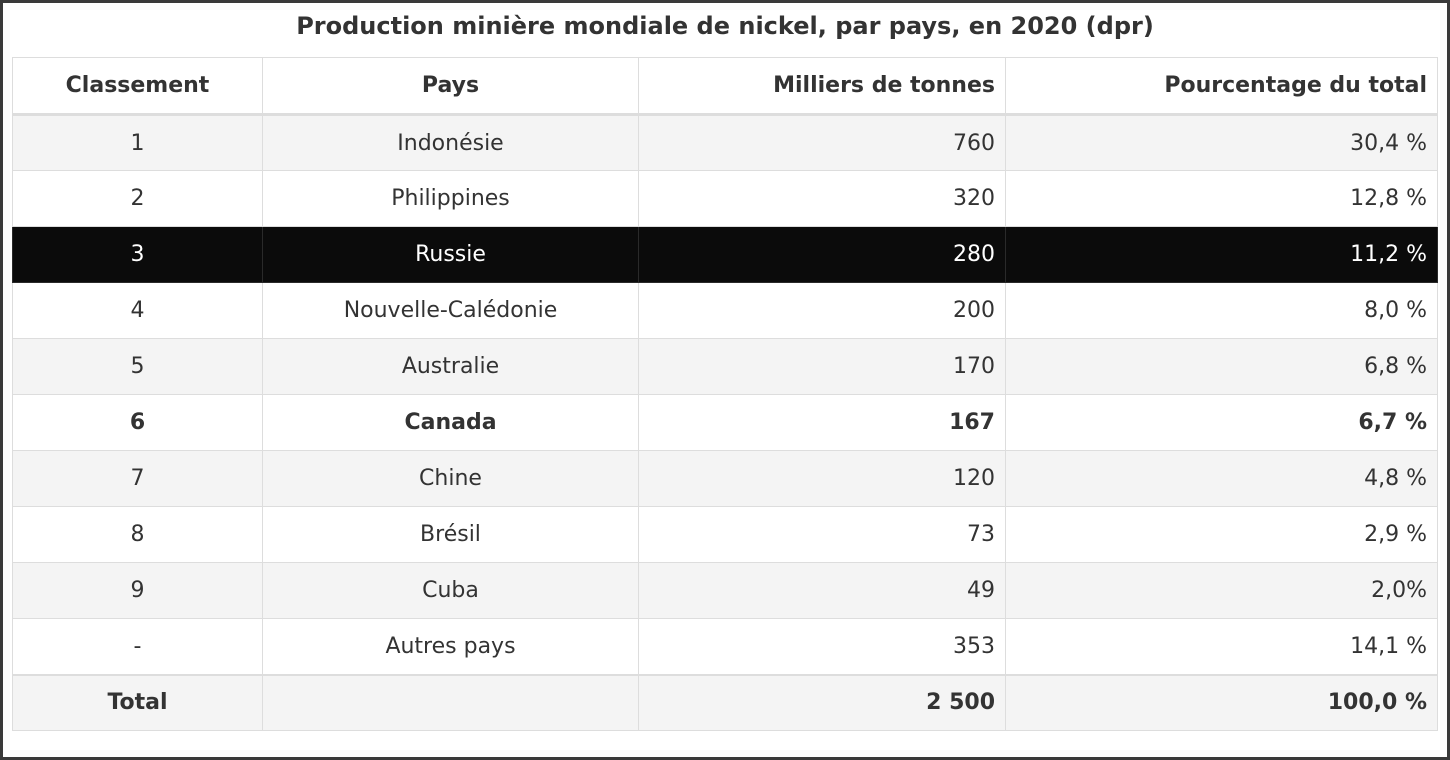  I want to click on cell-rank: 9, so click(137, 590).